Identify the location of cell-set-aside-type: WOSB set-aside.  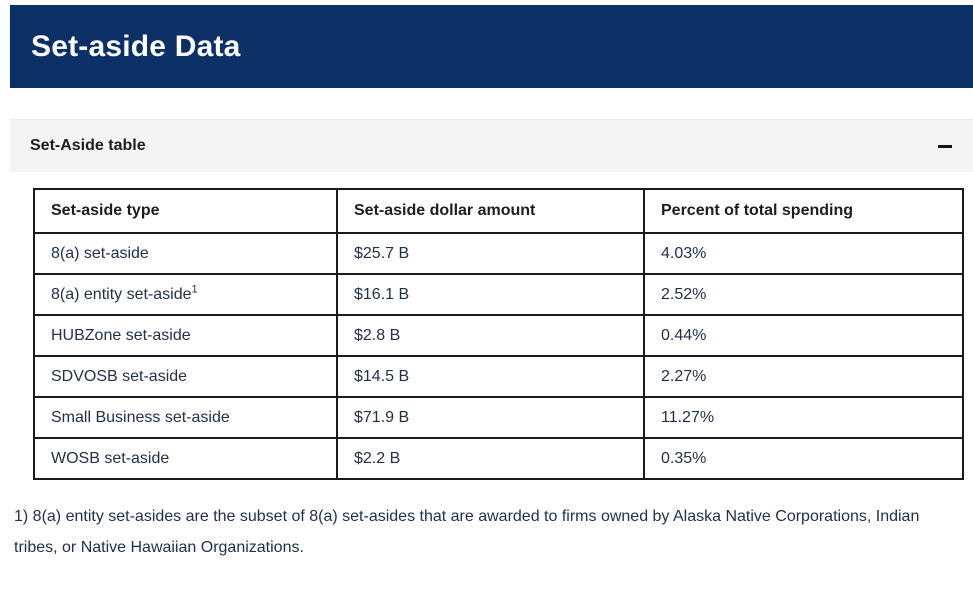
(185, 458).